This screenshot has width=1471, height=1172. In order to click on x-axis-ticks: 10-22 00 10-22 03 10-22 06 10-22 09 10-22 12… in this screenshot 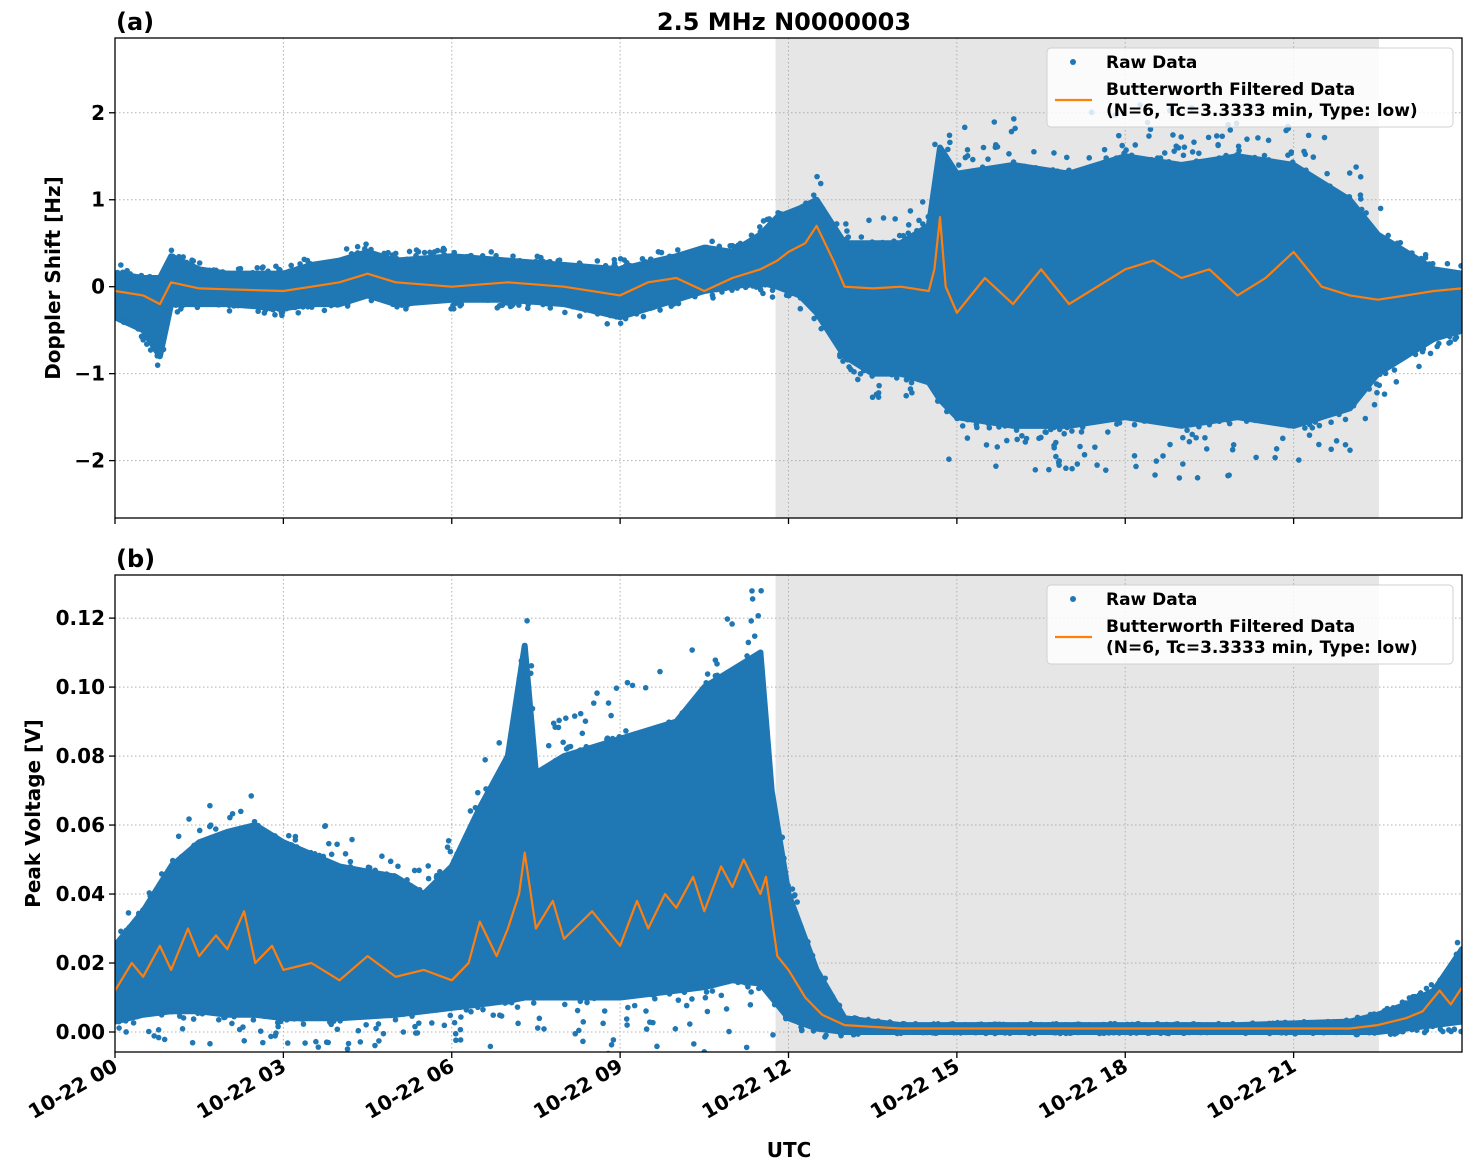, I will do `click(662, 1089)`.